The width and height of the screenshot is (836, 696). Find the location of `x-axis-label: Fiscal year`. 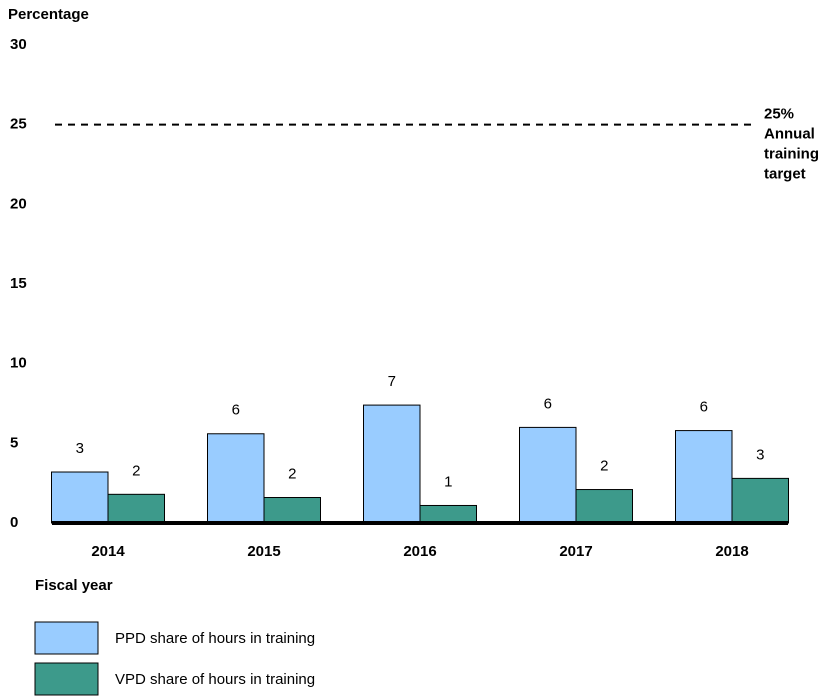

x-axis-label: Fiscal year is located at coordinates (74, 585).